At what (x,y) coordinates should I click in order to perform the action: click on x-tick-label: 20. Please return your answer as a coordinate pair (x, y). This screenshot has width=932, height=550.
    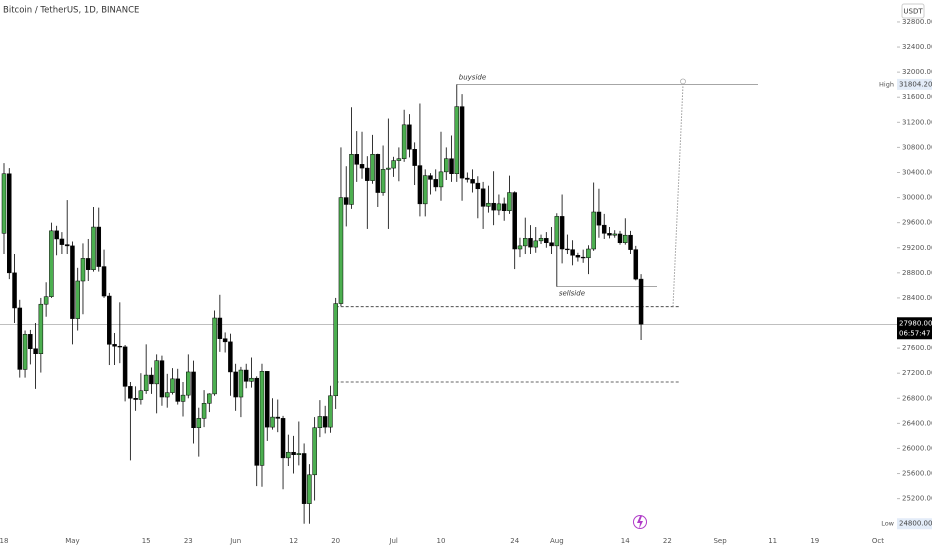
    Looking at the image, I should click on (335, 541).